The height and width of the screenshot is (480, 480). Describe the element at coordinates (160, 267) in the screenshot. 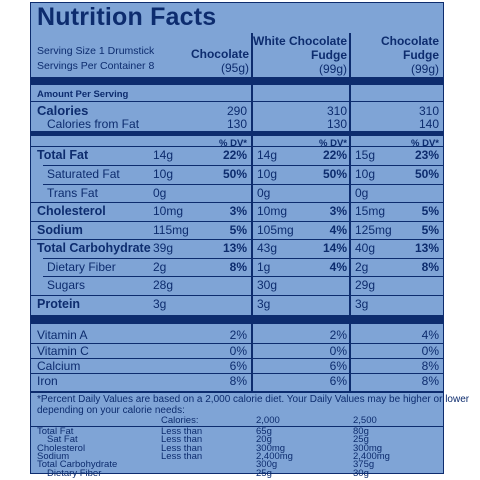

I see `nutrient-amount: 2g` at that location.